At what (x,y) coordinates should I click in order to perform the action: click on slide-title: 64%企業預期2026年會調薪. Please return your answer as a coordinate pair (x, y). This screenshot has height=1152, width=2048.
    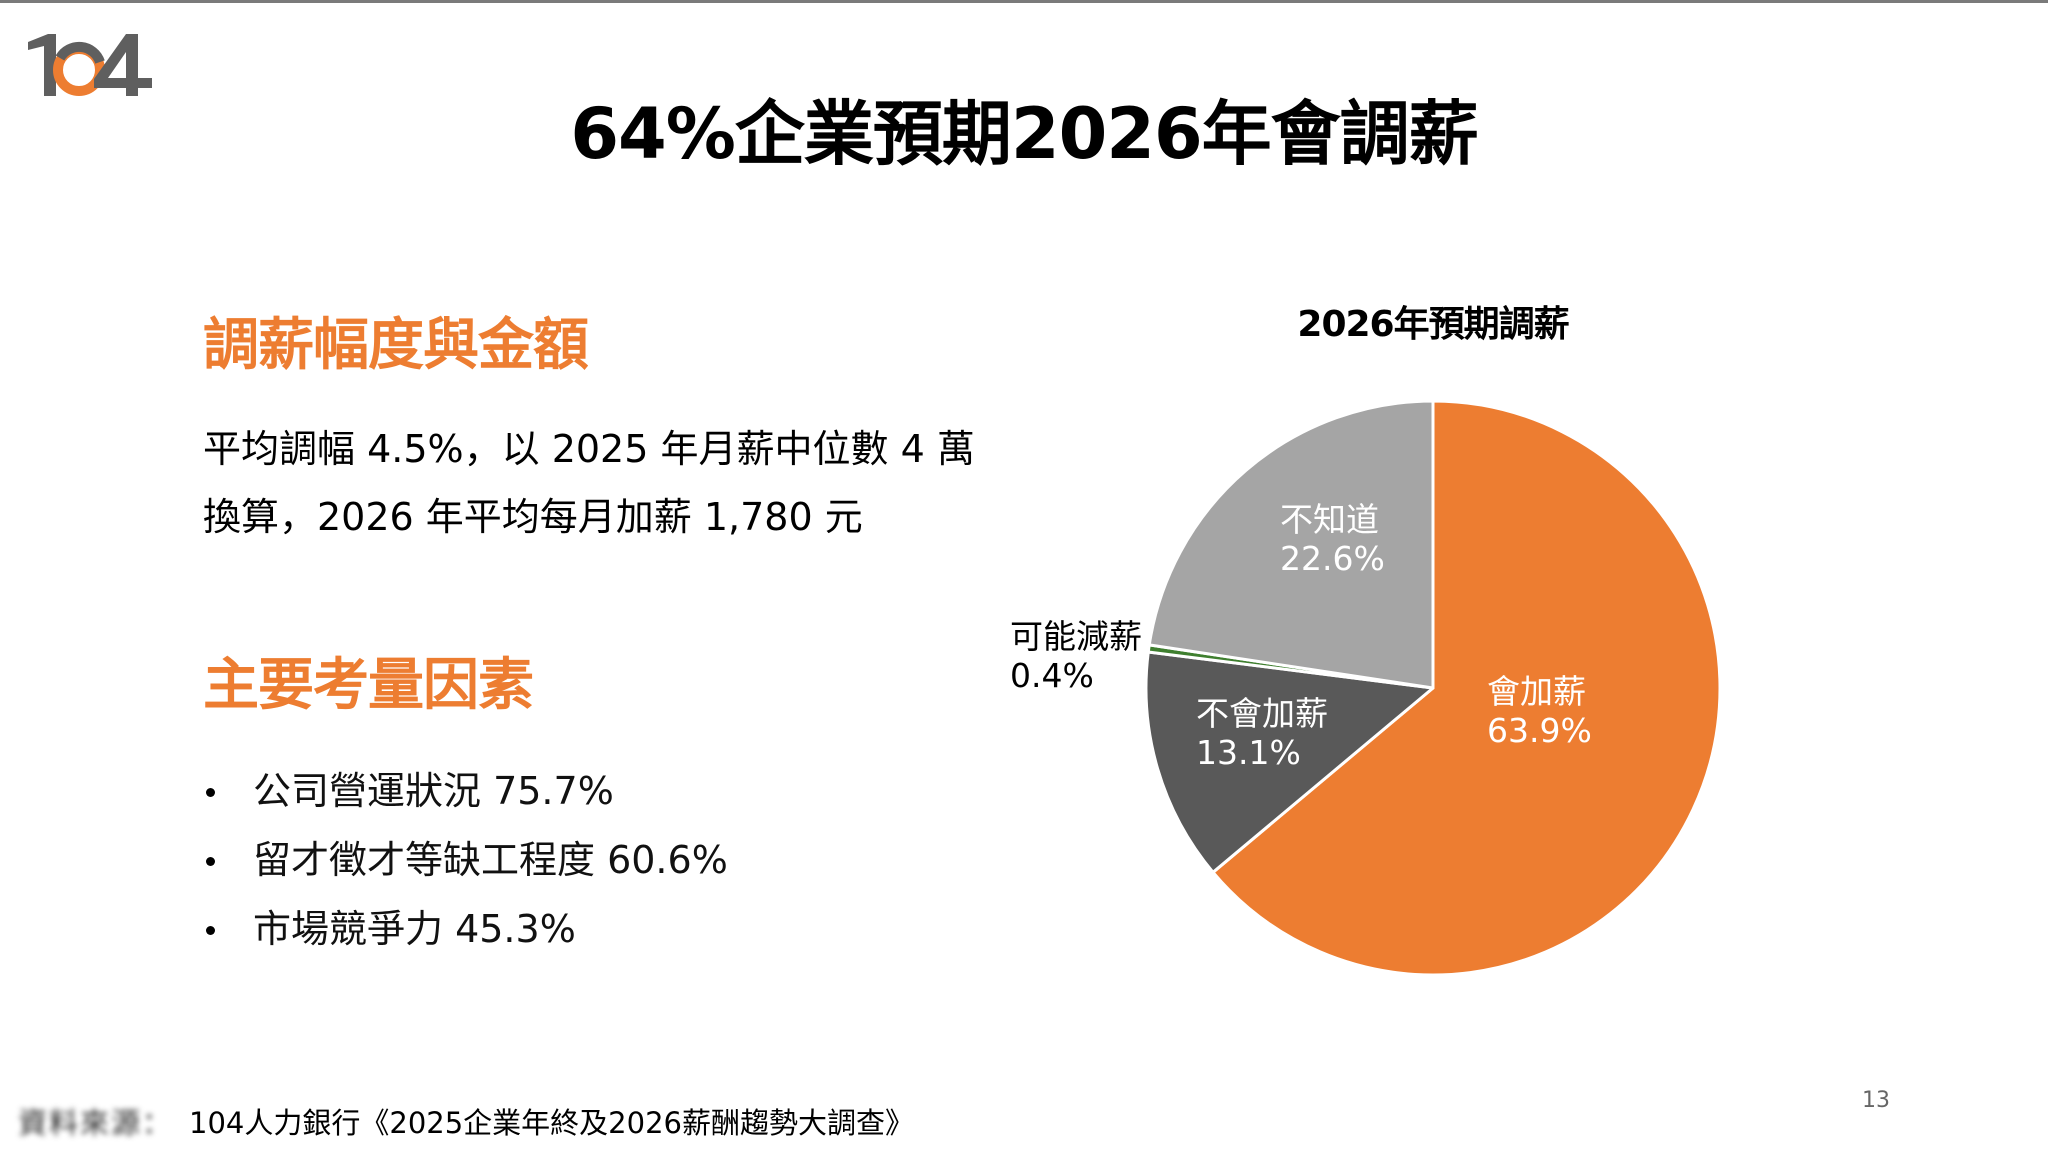
    Looking at the image, I should click on (1024, 134).